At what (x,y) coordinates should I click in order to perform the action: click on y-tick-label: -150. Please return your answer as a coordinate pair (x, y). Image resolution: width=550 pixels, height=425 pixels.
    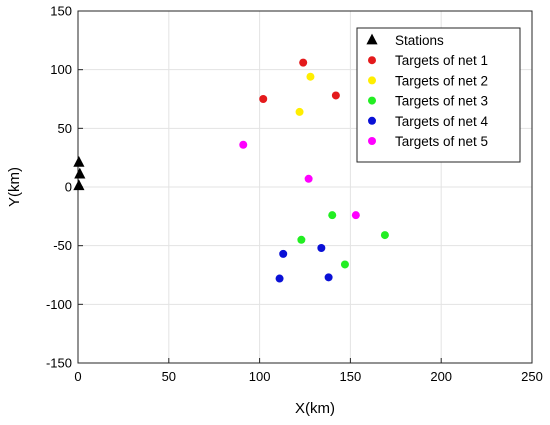
    Looking at the image, I should click on (59, 363).